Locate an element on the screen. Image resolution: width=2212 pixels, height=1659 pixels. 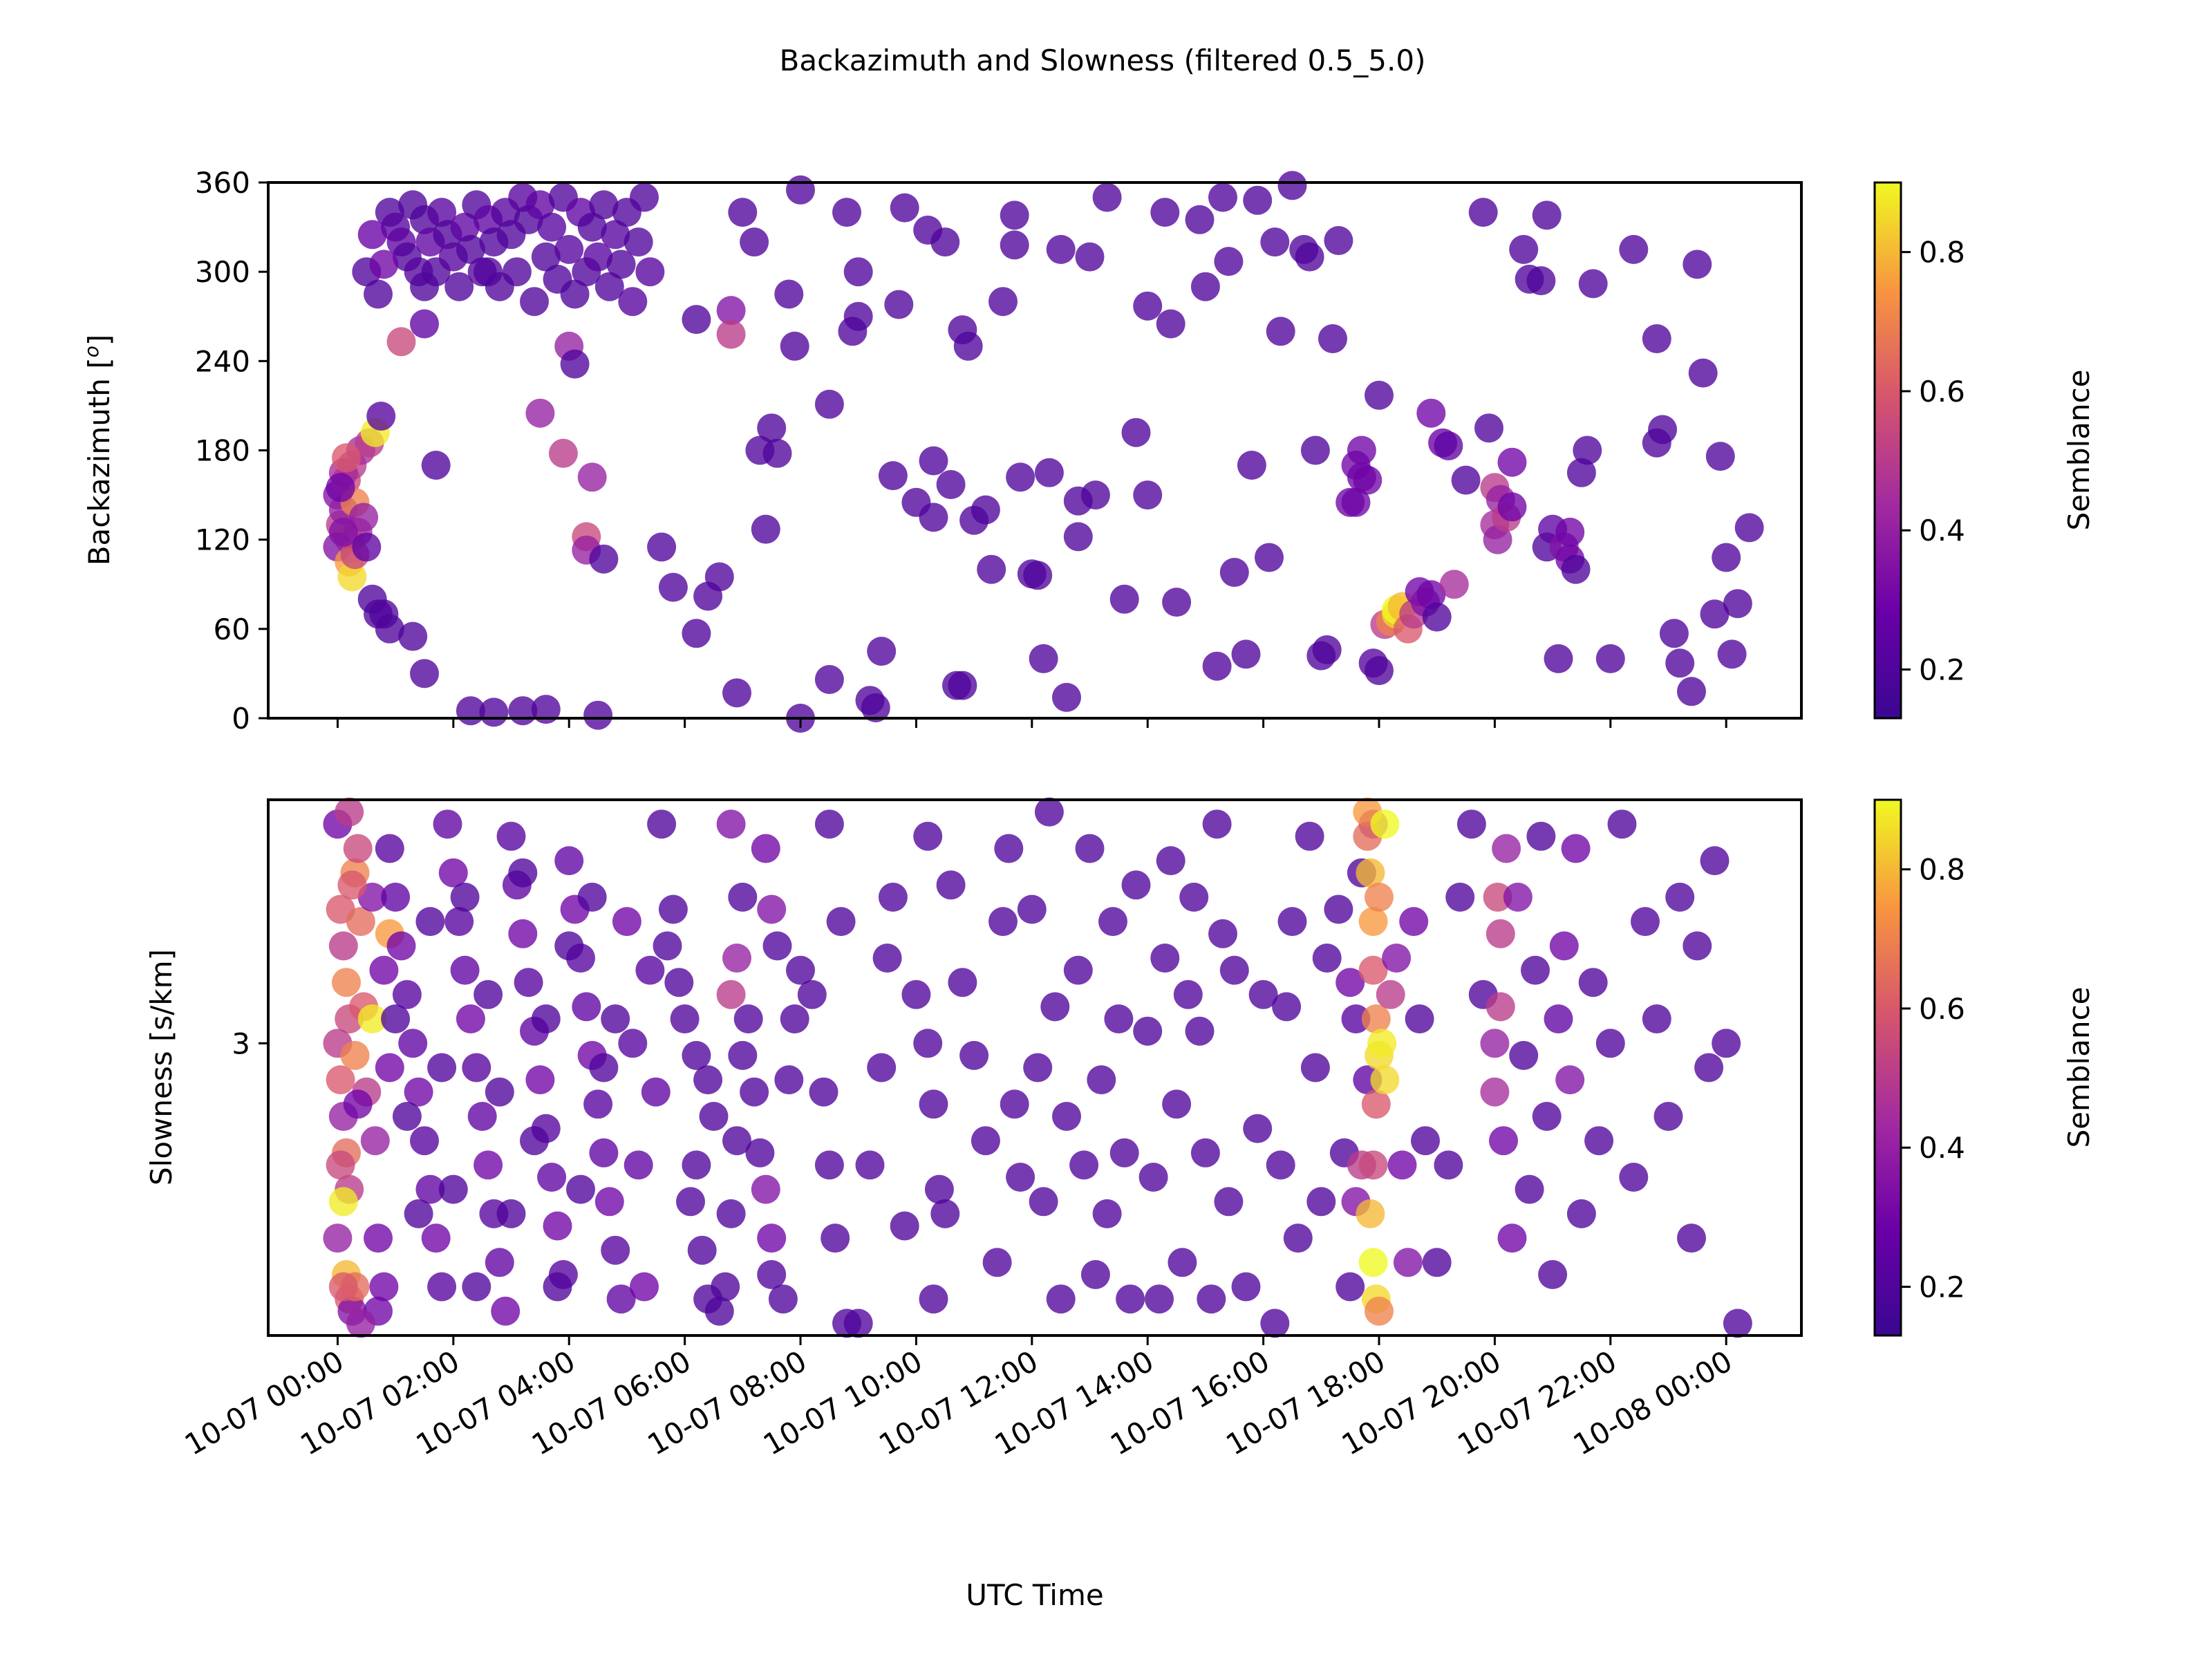
colorbar-tick-label: 0.6 is located at coordinates (1942, 392).